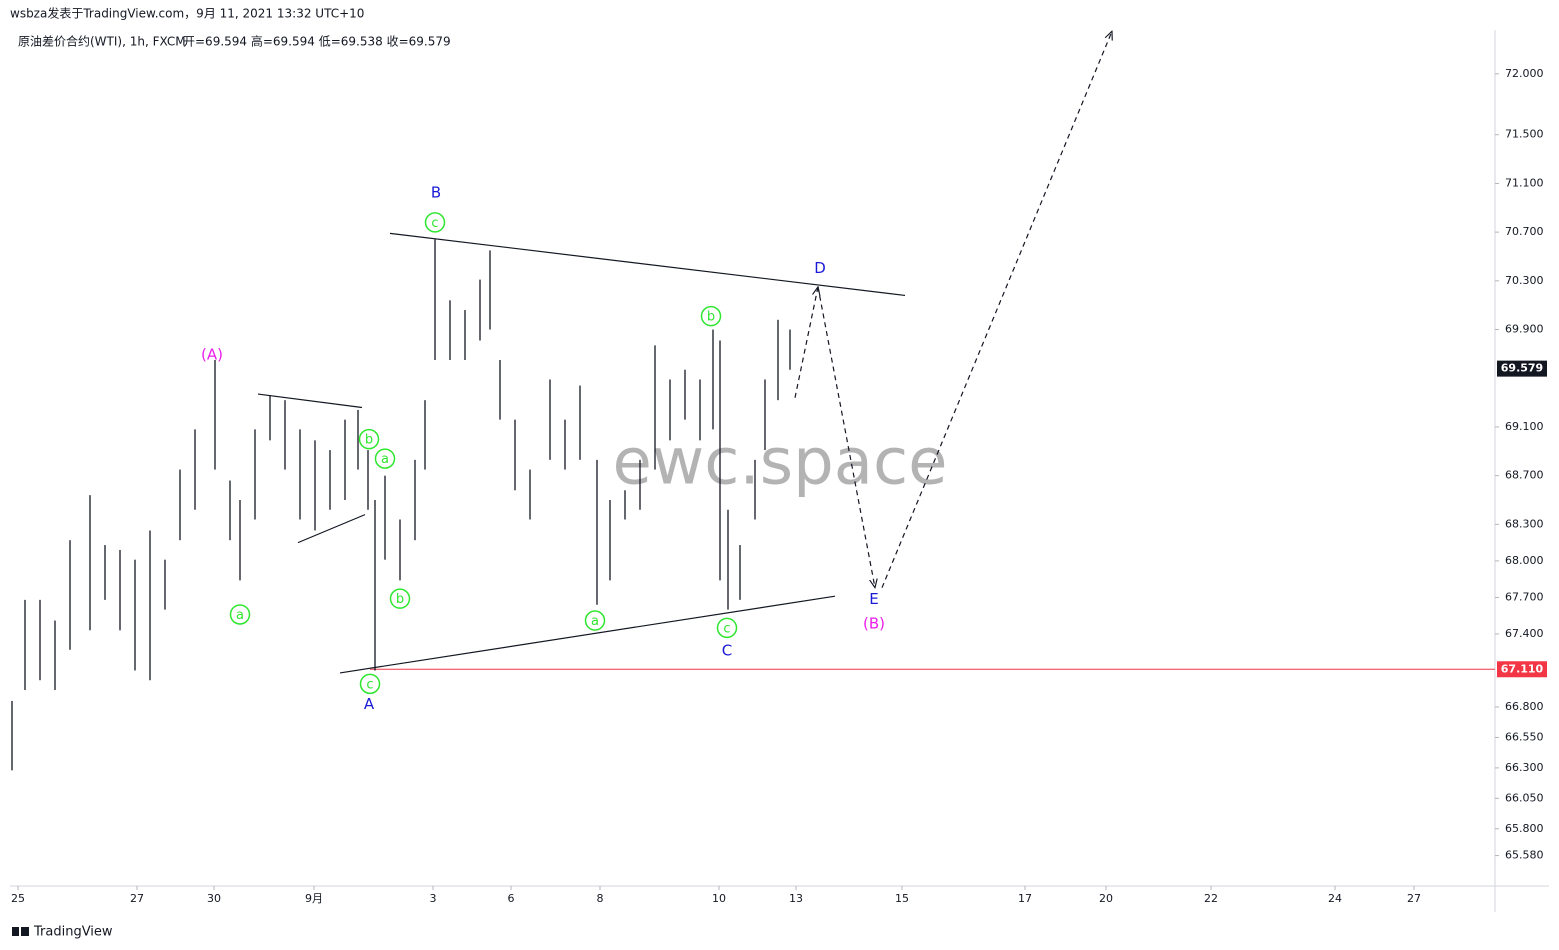  I want to click on y-tick-label: 66.050, so click(1524, 797).